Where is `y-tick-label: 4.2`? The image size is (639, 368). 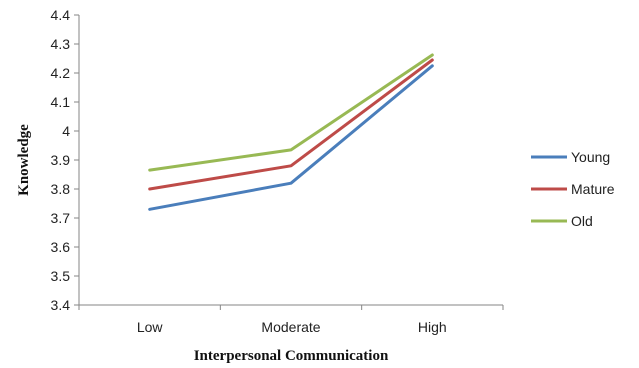 y-tick-label: 4.2 is located at coordinates (61, 73).